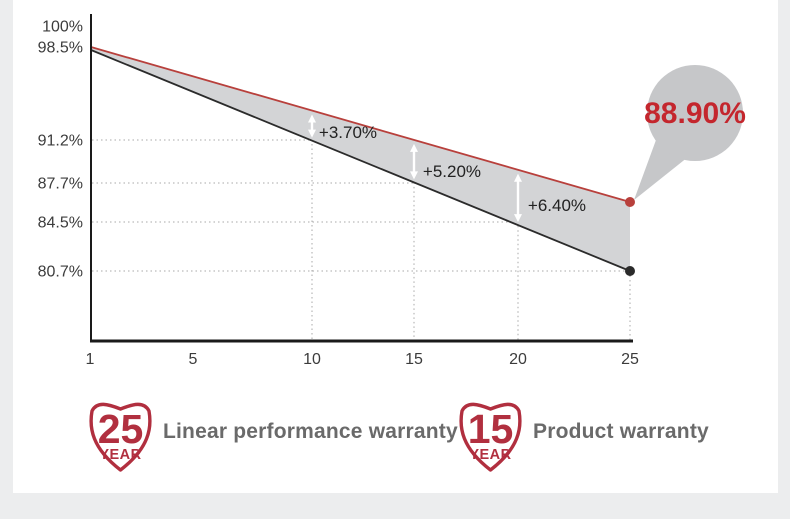 This screenshot has width=790, height=519. I want to click on linear-performance-warranty-badge: 25 YEAR Linear performance warranty, so click(271, 435).